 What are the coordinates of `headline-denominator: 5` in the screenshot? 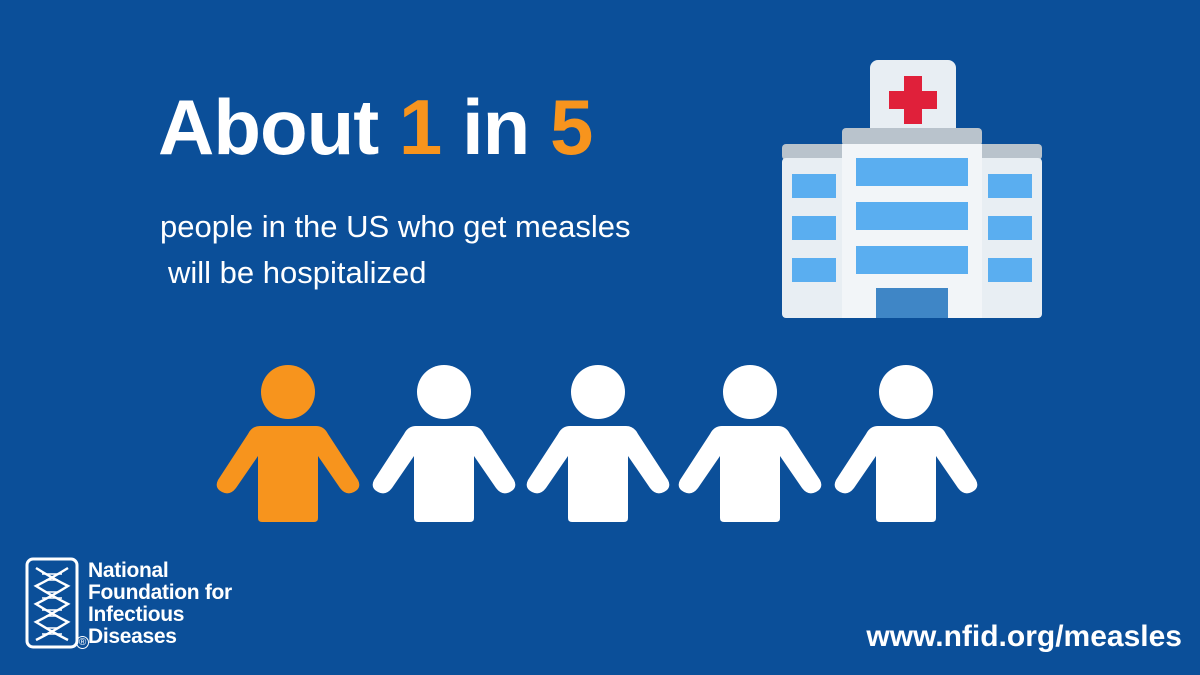 It's located at (571, 127).